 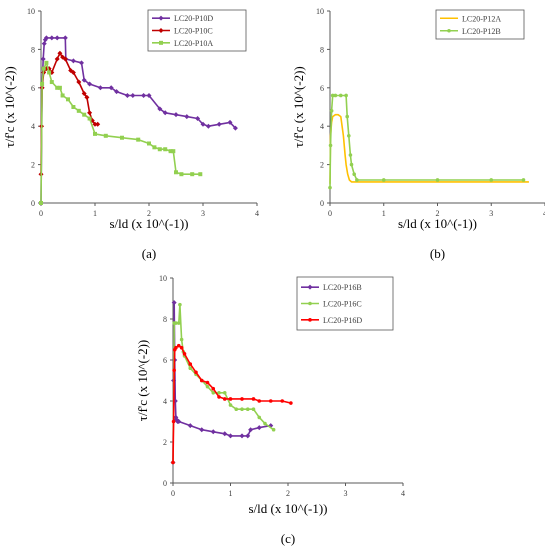 I want to click on y-tick-label: 10, so click(x=320, y=11).